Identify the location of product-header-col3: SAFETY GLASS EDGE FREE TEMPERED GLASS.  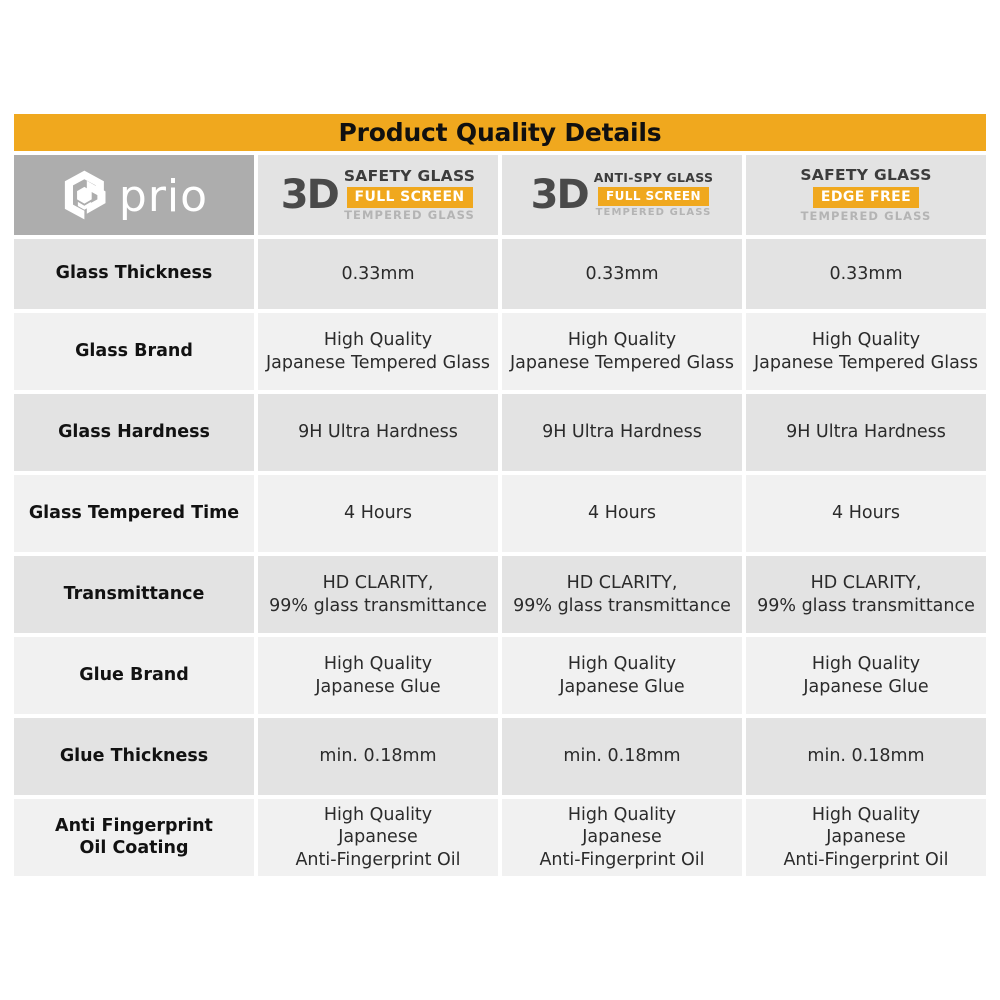
(866, 195).